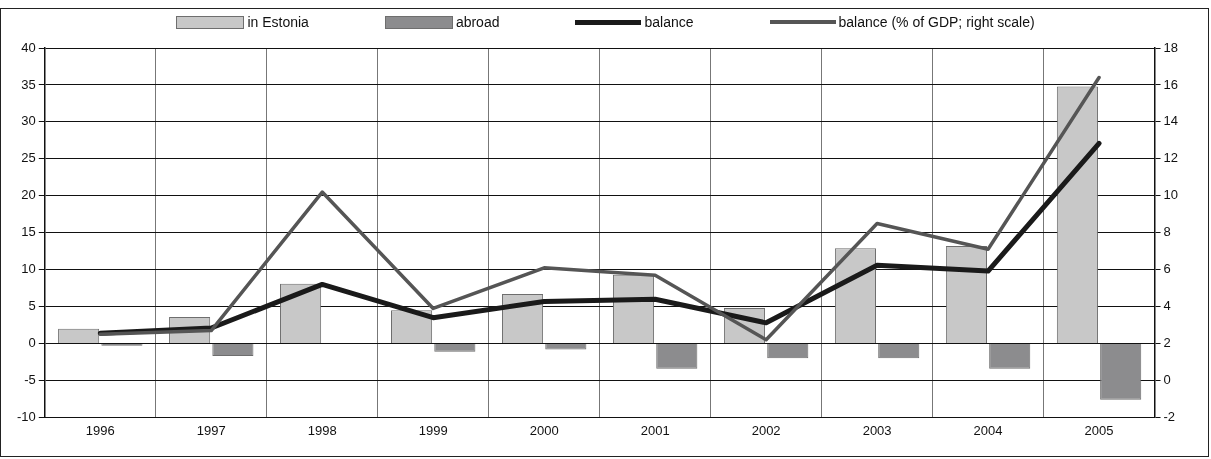  I want to click on x-tick-label: 2004, so click(988, 430).